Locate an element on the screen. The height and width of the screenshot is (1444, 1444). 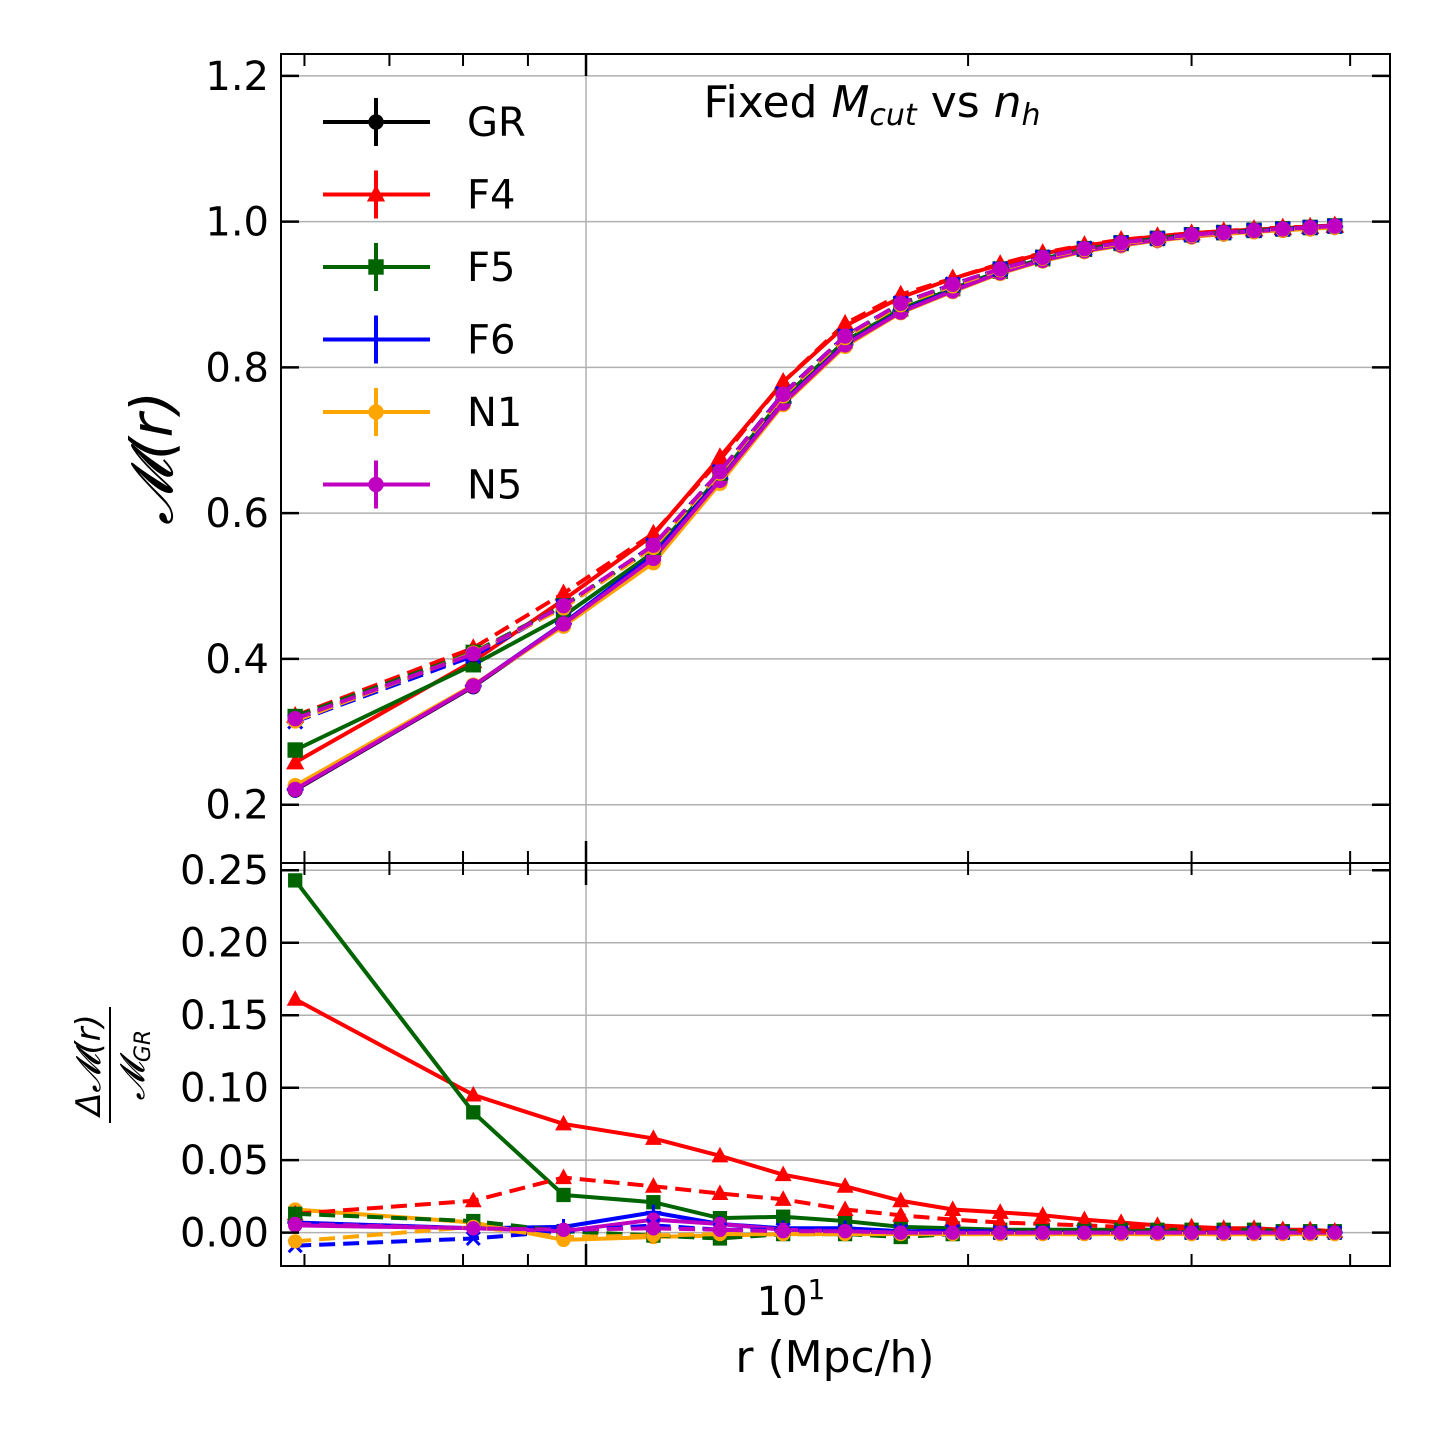
x-axis-label: r (Mpc/h) is located at coordinates (834, 1357).